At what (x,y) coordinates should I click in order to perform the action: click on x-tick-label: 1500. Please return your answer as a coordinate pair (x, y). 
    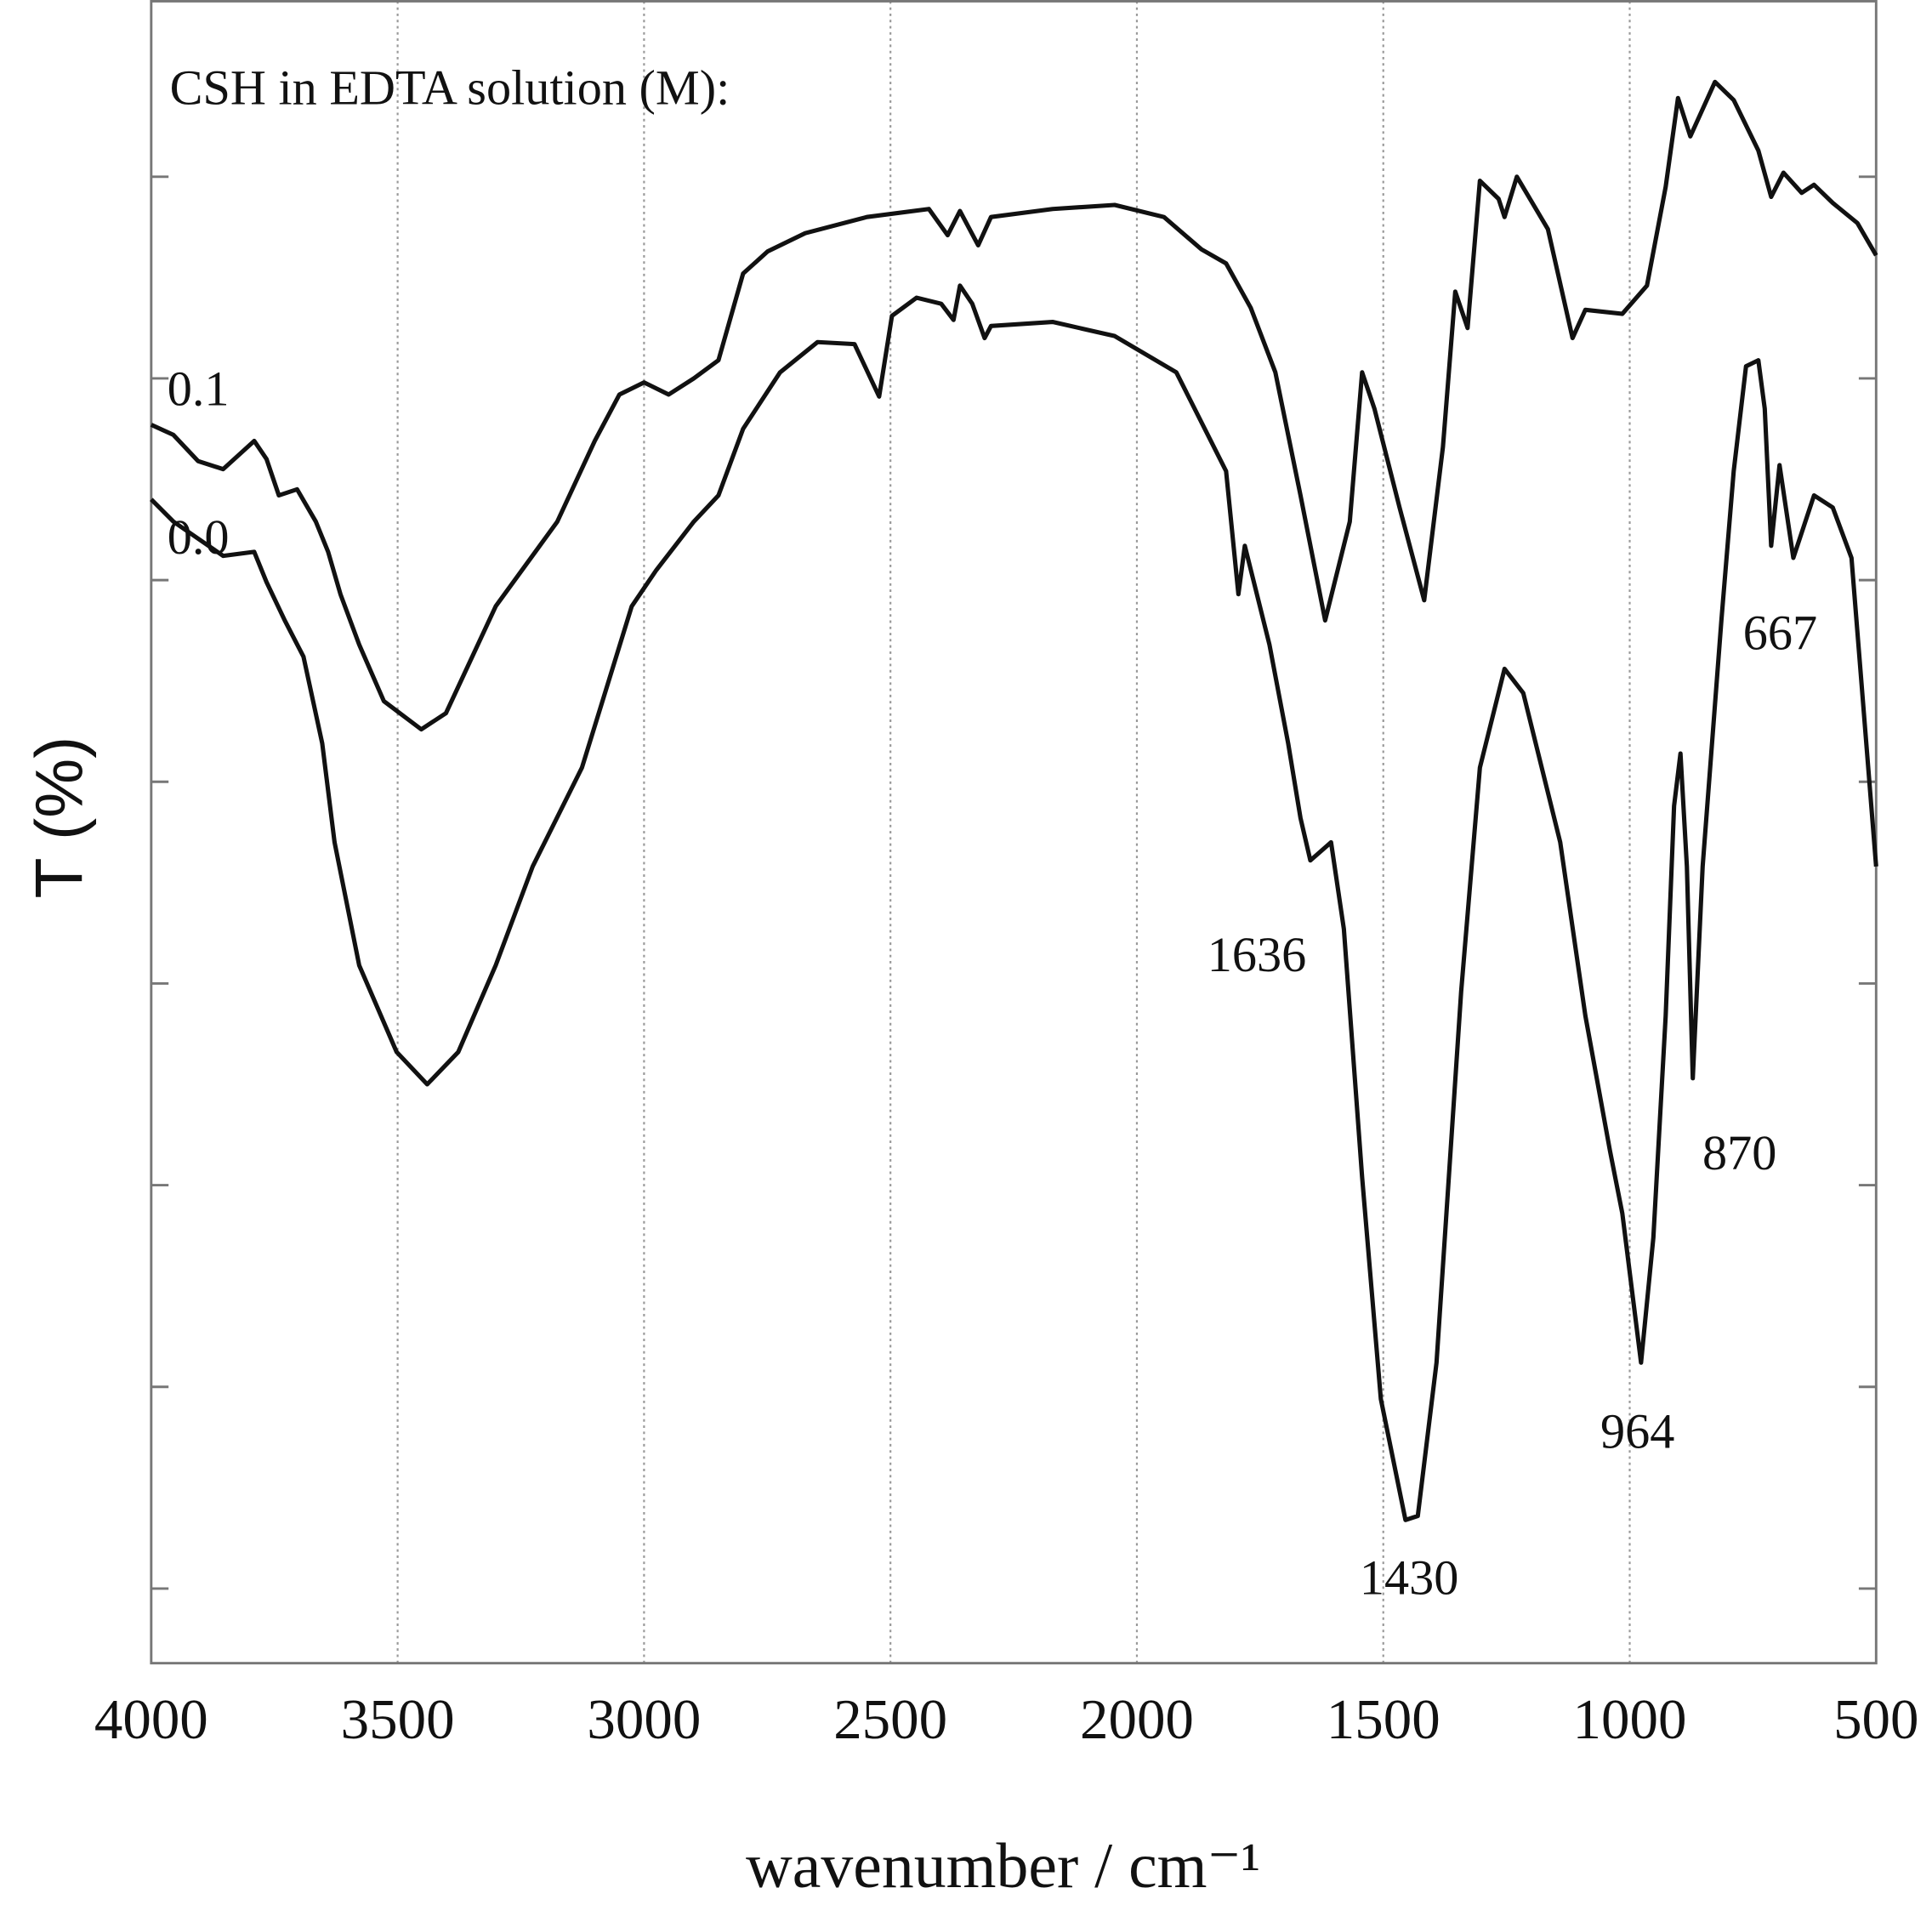
    Looking at the image, I should click on (1383, 1719).